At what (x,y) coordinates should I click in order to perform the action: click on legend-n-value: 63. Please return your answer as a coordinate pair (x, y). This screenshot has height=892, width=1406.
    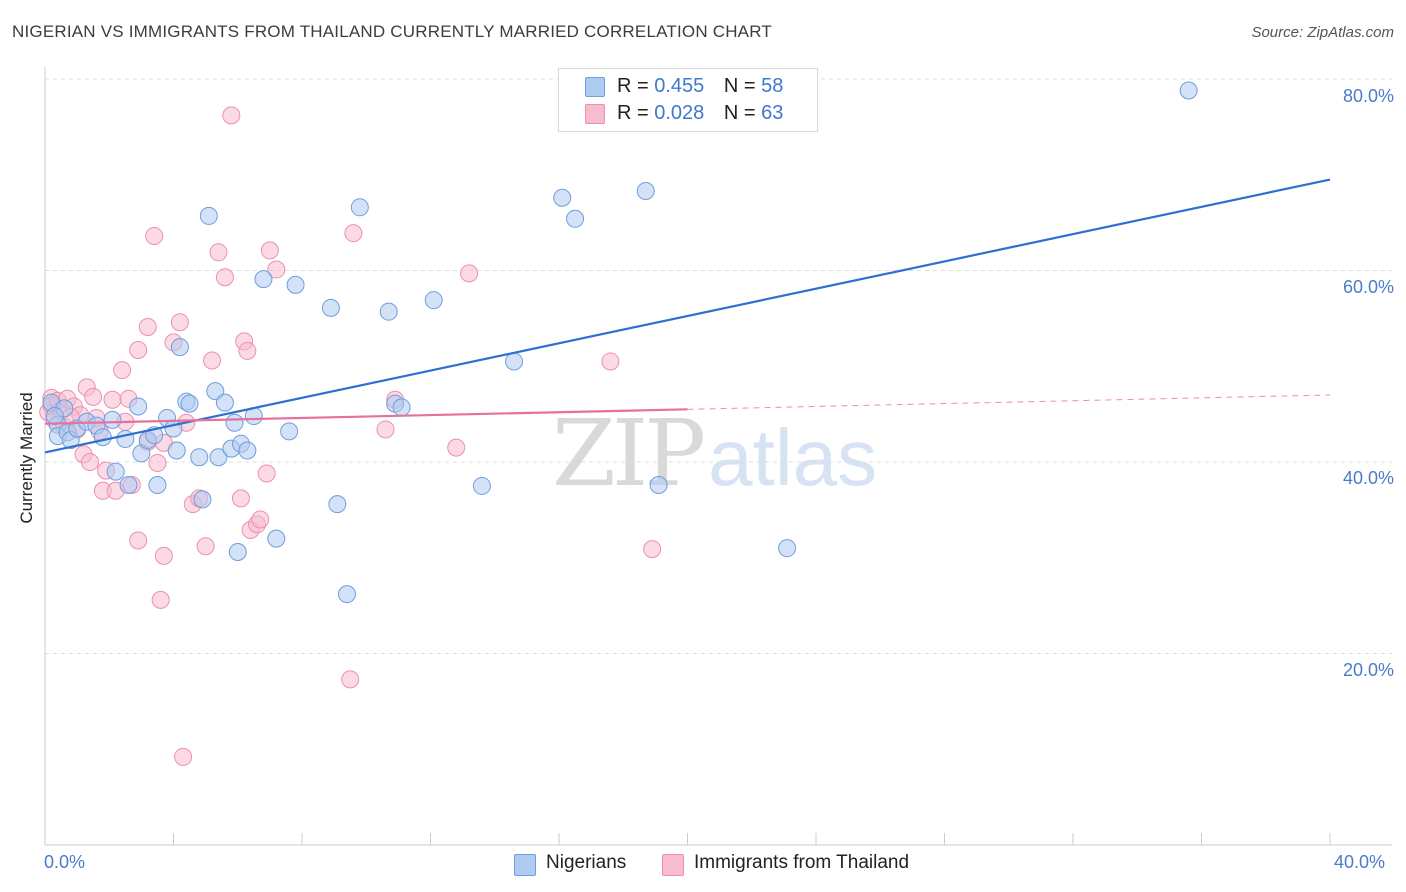
    Looking at the image, I should click on (772, 113).